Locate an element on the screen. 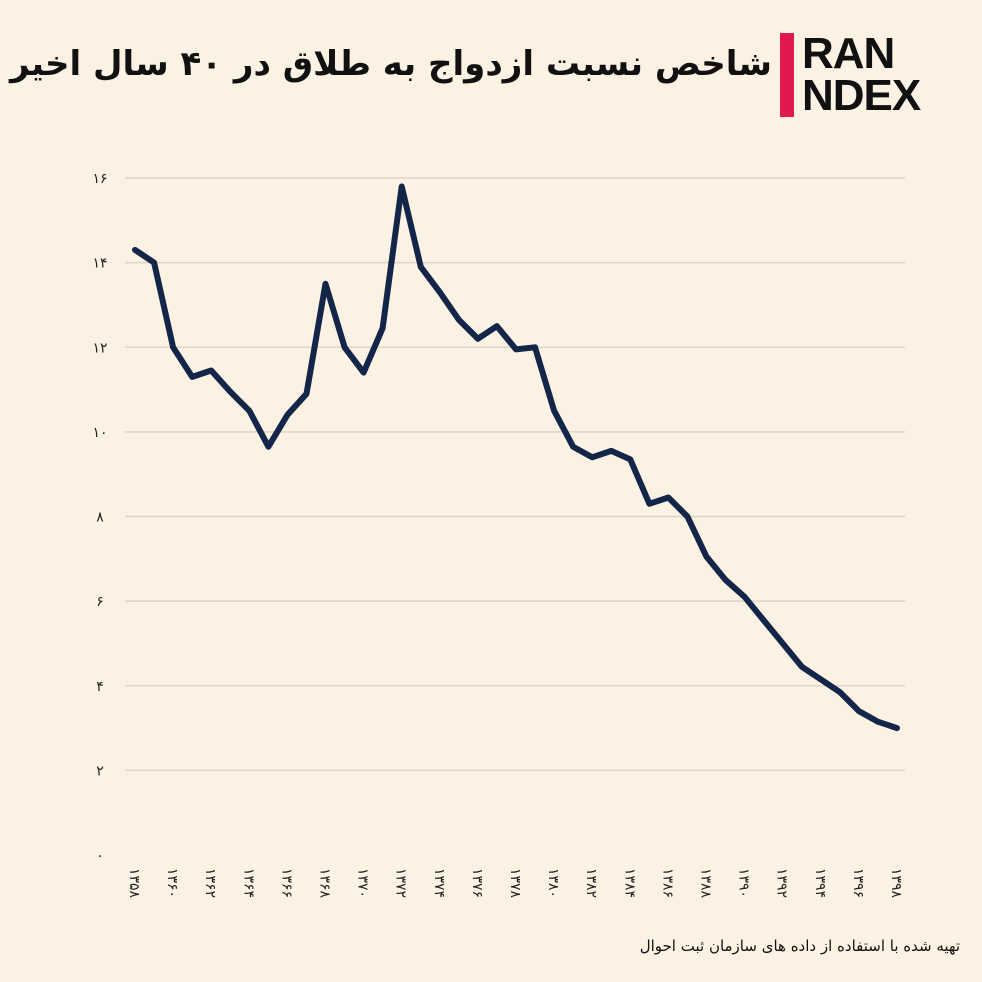 The image size is (982, 982). x-tick-label: ۱۳۶۲ is located at coordinates (210, 883).